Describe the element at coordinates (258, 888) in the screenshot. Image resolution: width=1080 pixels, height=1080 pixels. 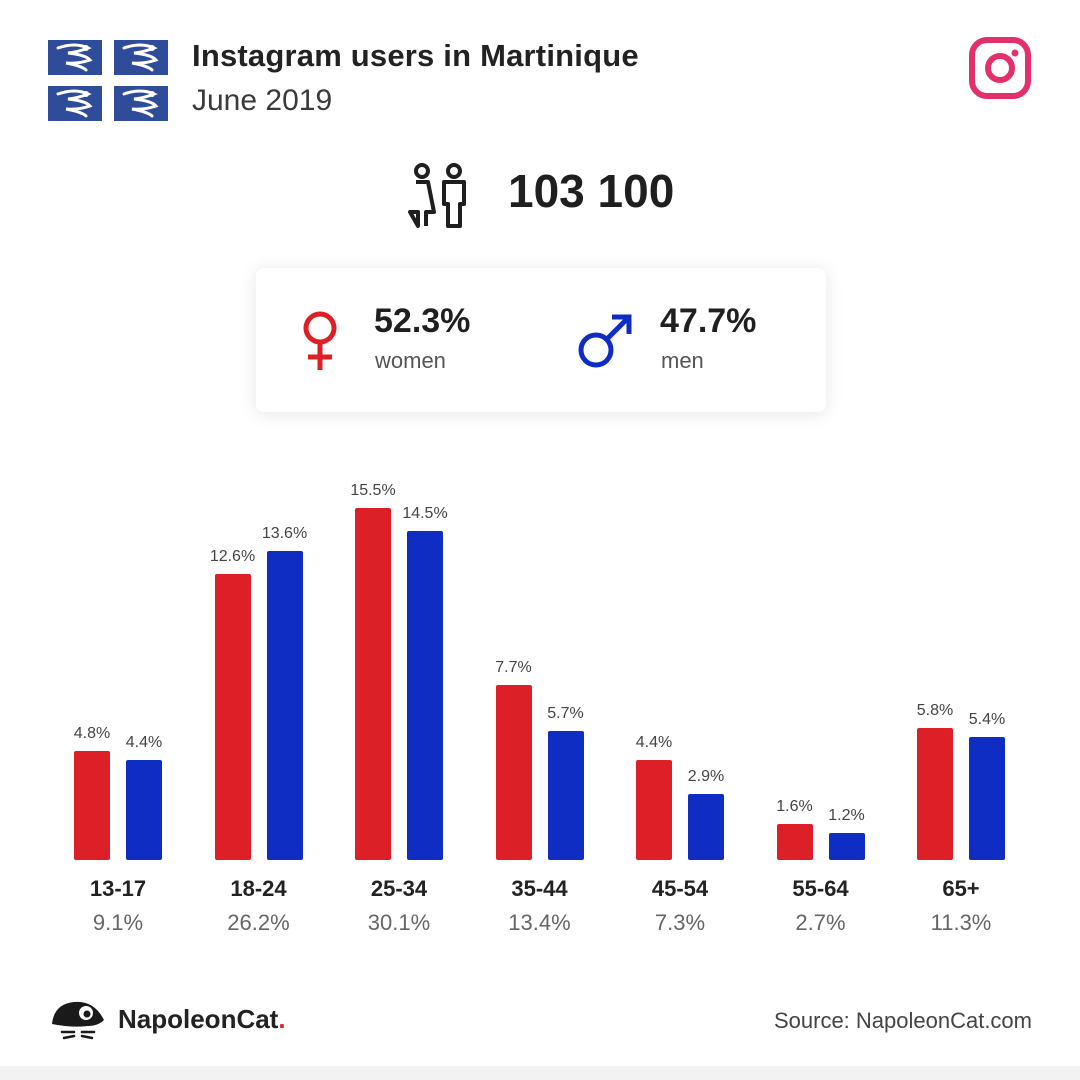
I see `category-label-18-24: 18-24` at that location.